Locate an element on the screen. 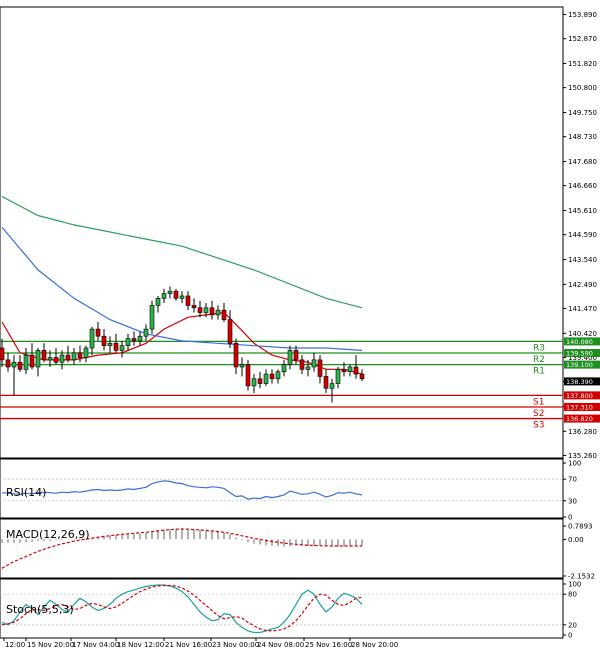  macd-tick-label: 0.7893 is located at coordinates (580, 527).